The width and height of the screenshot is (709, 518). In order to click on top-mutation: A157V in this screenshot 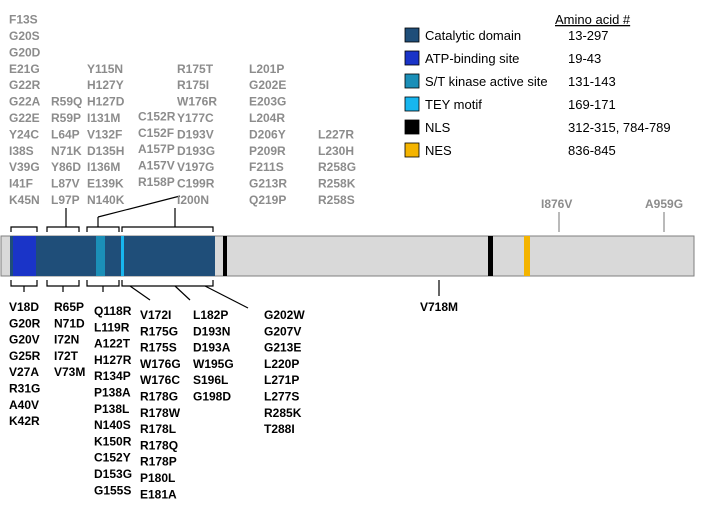, I will do `click(156, 166)`.